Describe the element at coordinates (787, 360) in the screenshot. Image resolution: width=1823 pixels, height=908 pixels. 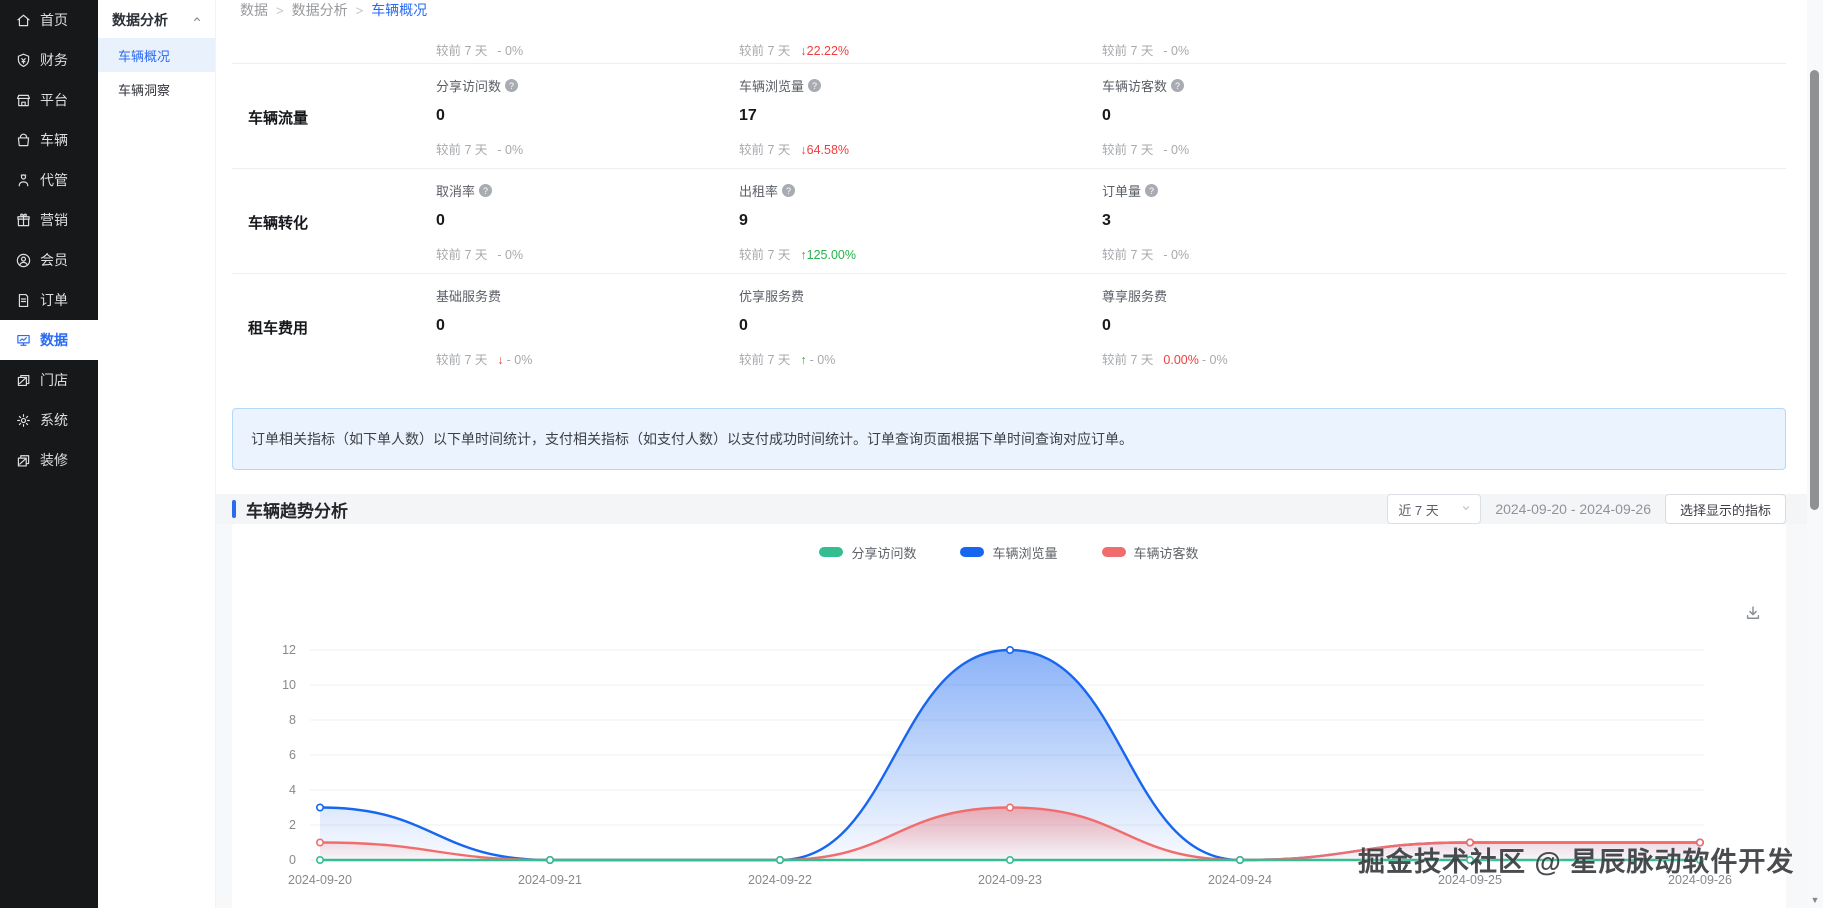
I see `delta-vs-prev: 较前 7 天 ↑ - 0%` at that location.